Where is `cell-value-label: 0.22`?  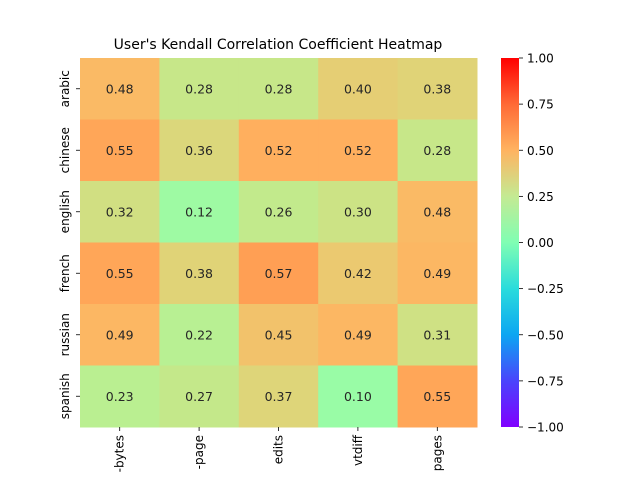
cell-value-label: 0.22 is located at coordinates (199, 334).